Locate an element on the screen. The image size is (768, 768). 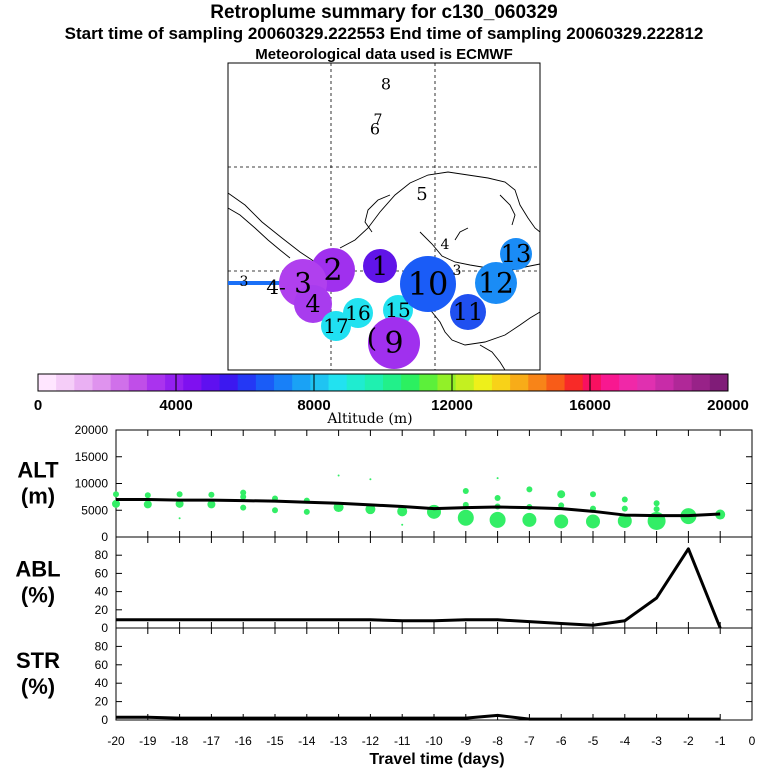
x-tick-label: -5 is located at coordinates (593, 741).